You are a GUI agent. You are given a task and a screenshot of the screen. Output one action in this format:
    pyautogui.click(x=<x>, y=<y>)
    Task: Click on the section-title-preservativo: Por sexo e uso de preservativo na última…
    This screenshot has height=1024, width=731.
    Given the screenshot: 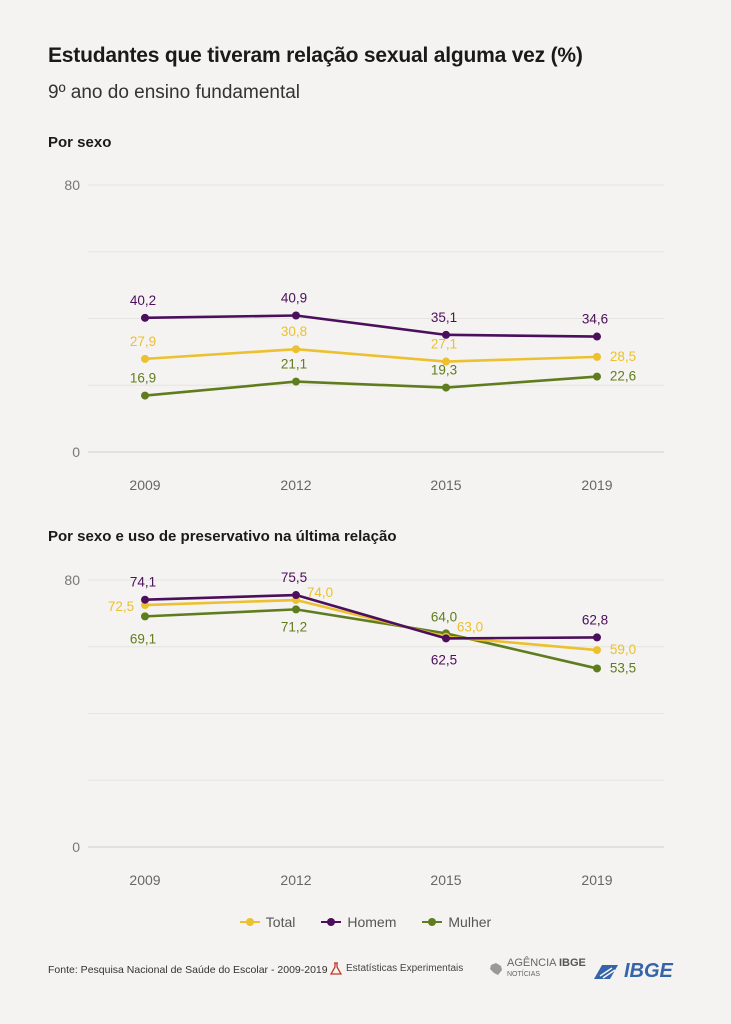 What is the action you would take?
    pyautogui.click(x=222, y=536)
    